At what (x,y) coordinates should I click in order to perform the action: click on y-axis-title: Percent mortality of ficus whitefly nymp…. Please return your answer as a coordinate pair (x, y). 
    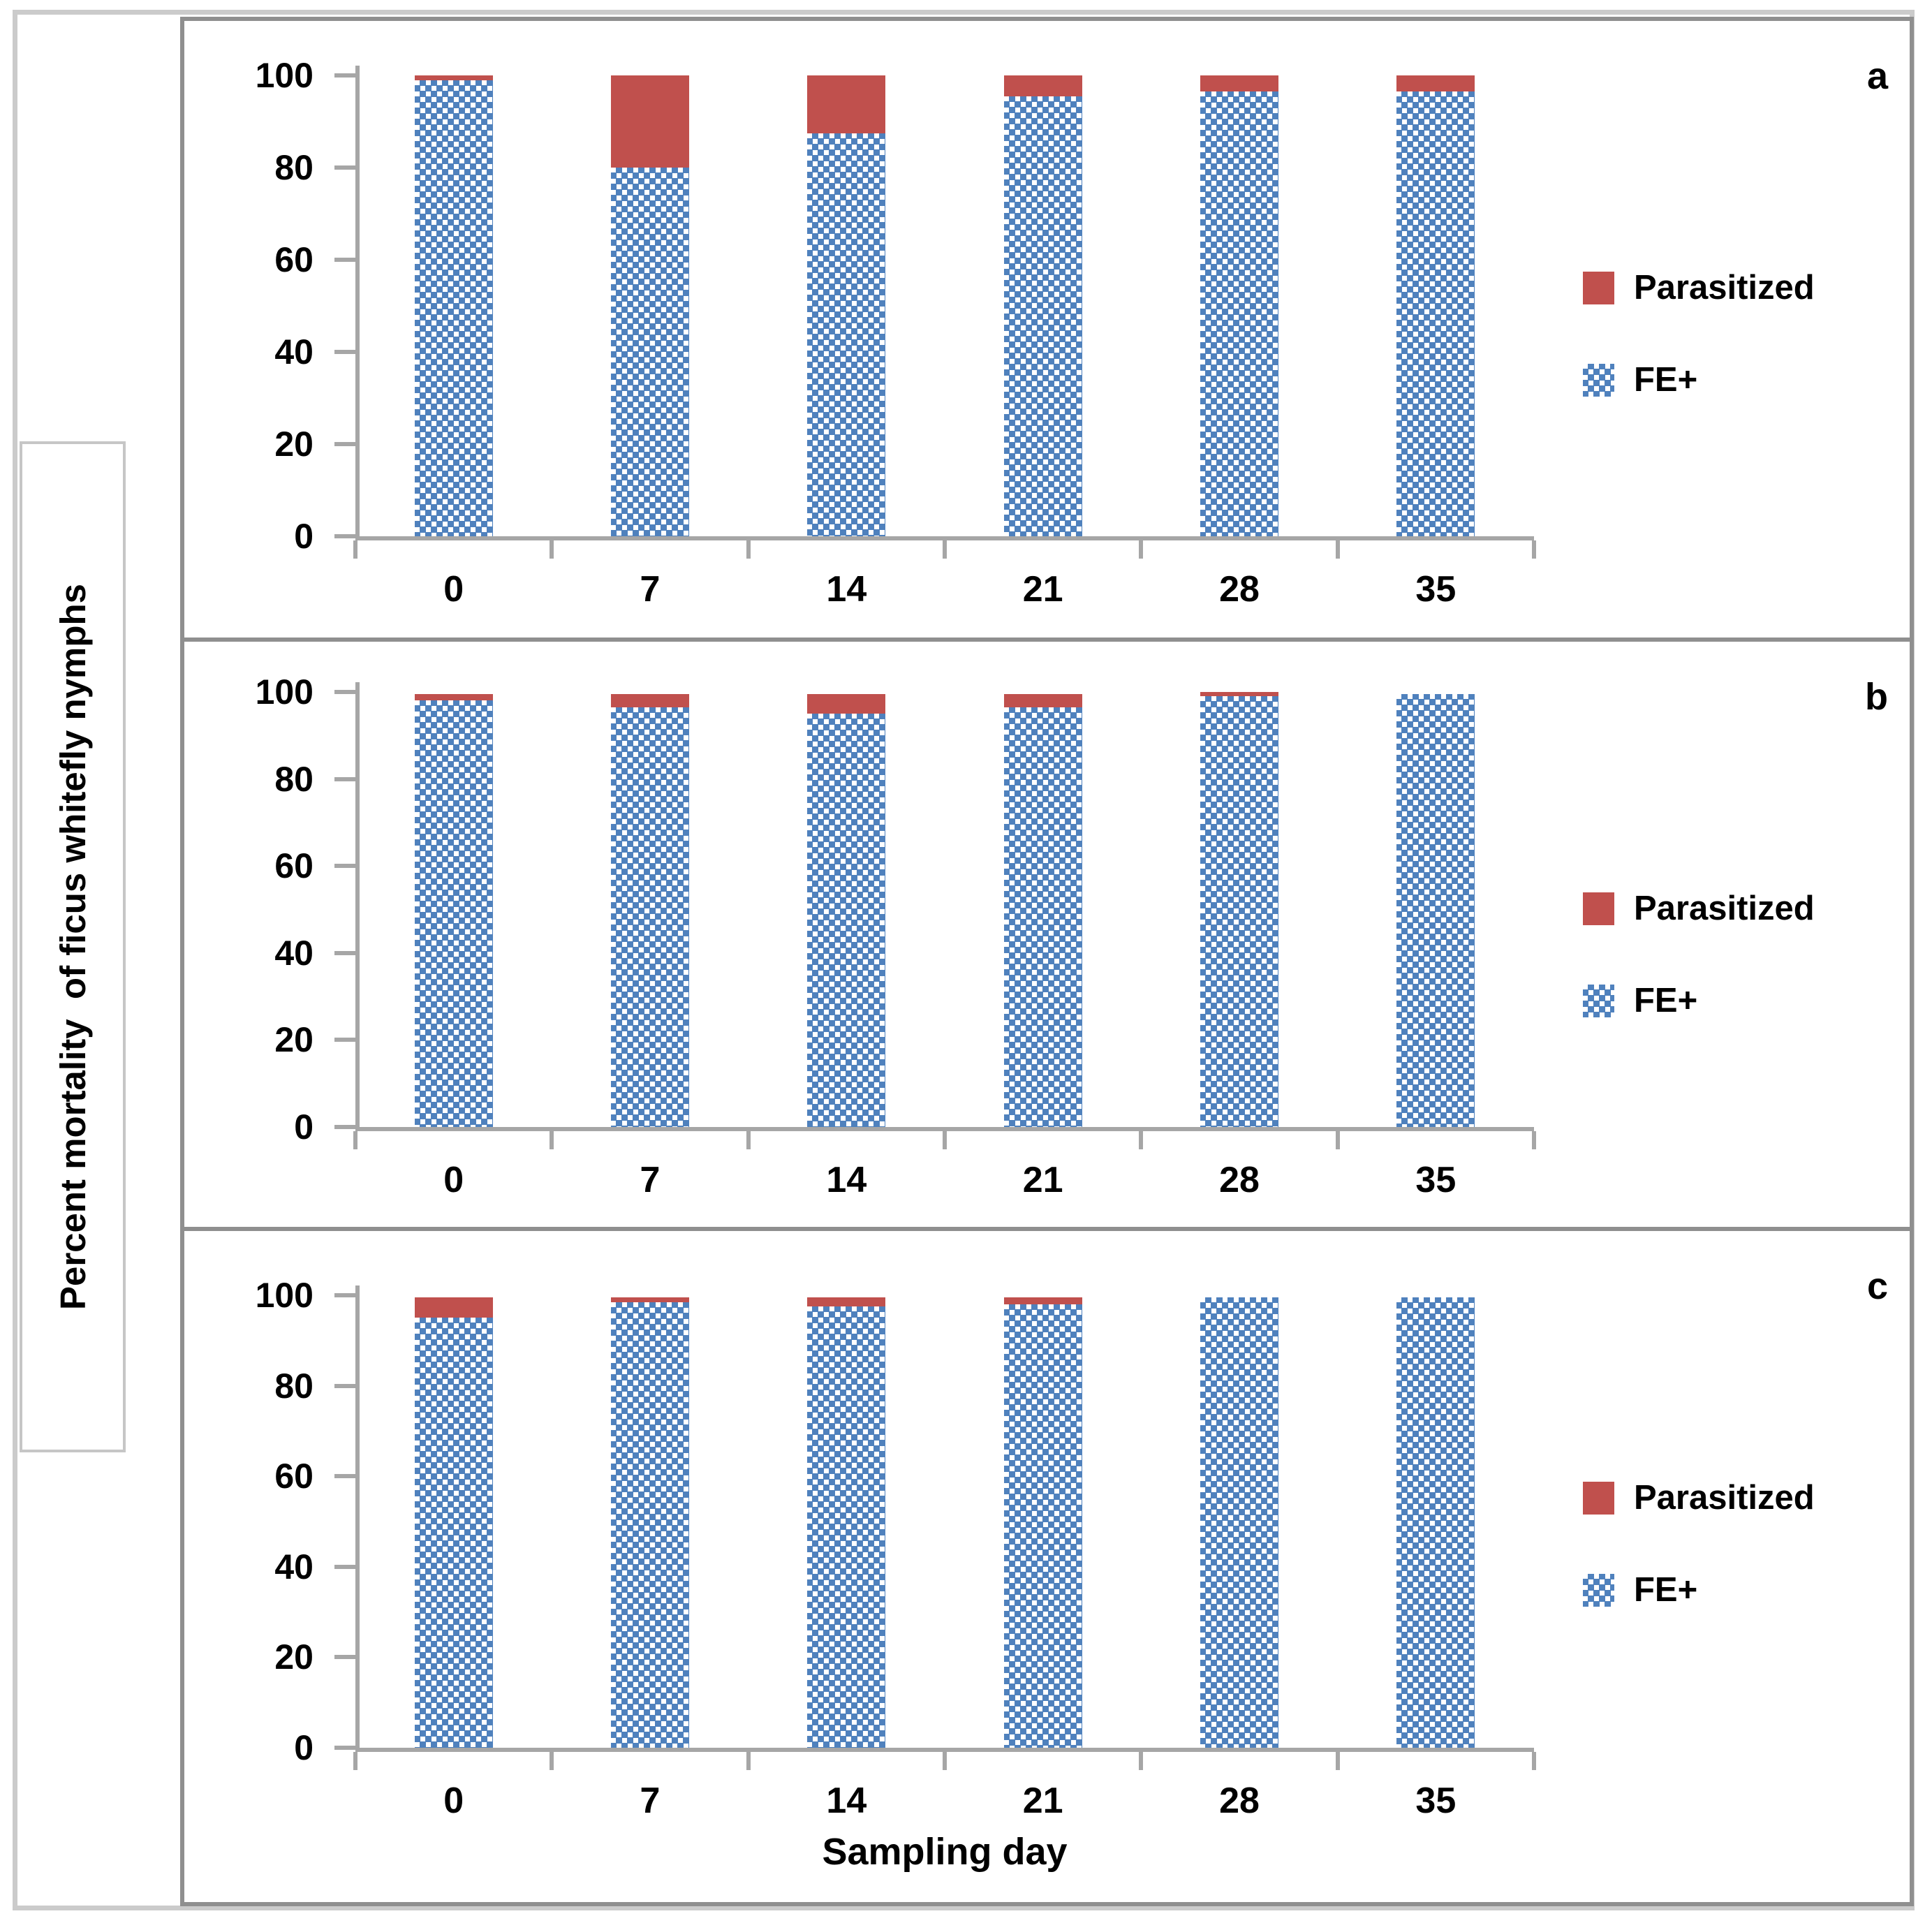
    Looking at the image, I should click on (73, 947).